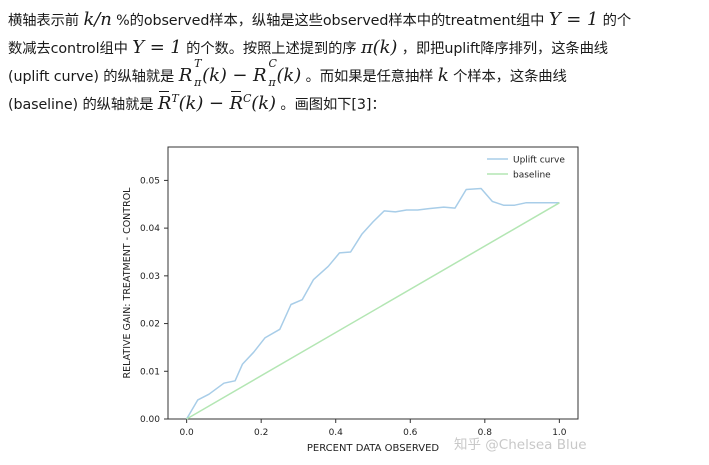  What do you see at coordinates (330, 105) in the screenshot?
I see `text-run: 。画图如下[3]：` at bounding box center [330, 105].